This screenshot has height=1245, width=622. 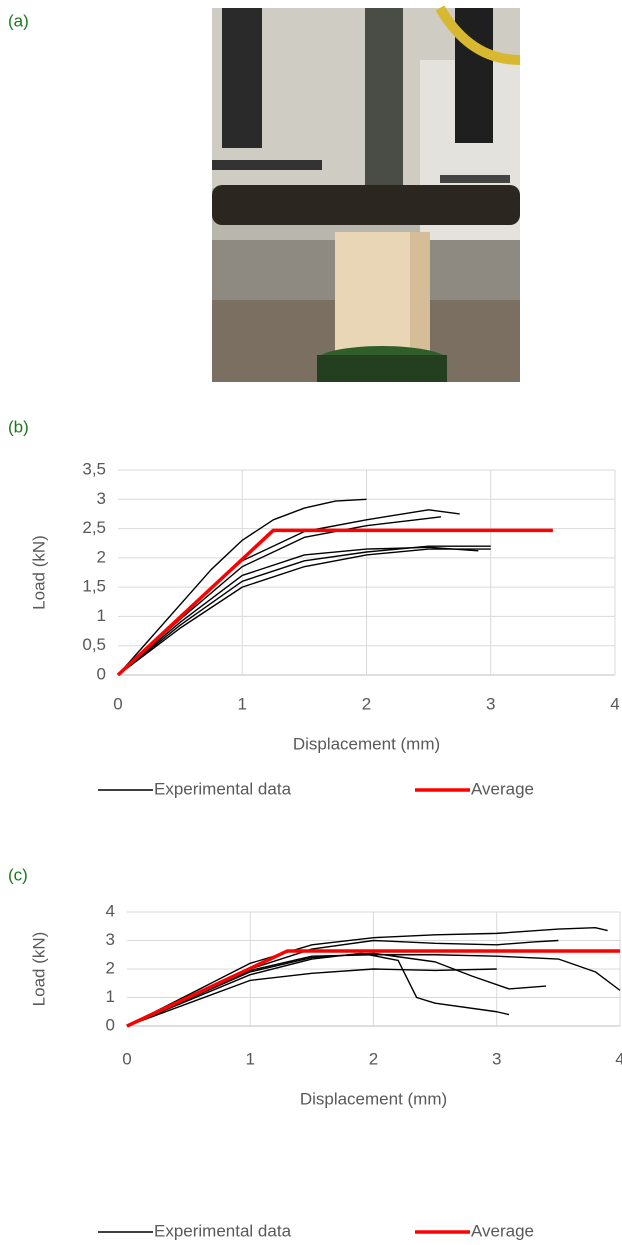 I want to click on y-tick-label: 4, so click(x=110, y=910).